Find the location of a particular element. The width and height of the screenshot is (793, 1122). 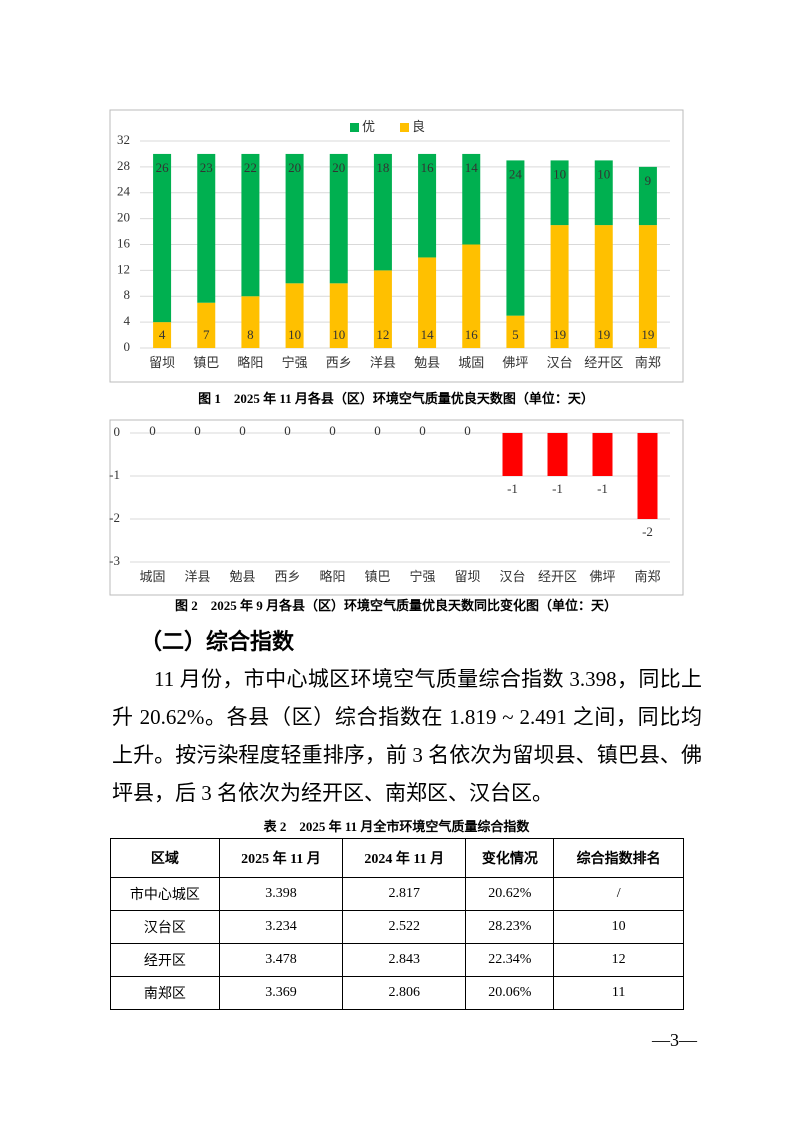

y-tick-label: -1 is located at coordinates (114, 474).